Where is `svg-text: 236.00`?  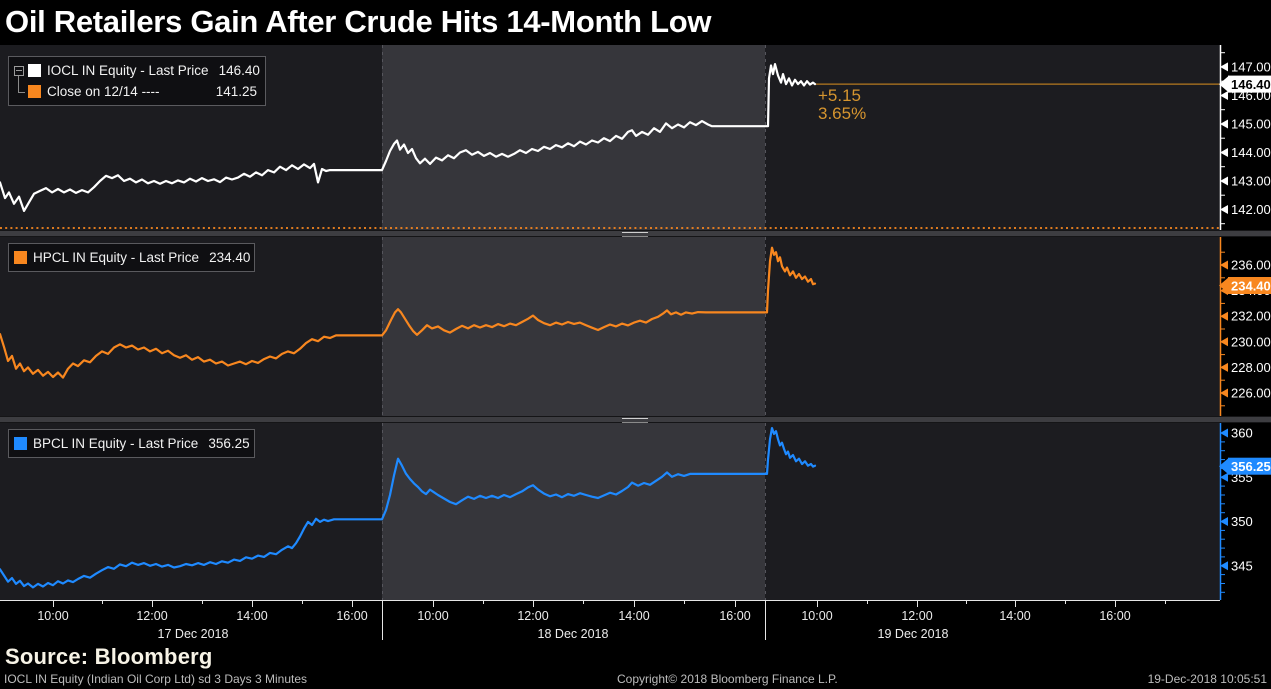 svg-text: 236.00 is located at coordinates (1251, 265).